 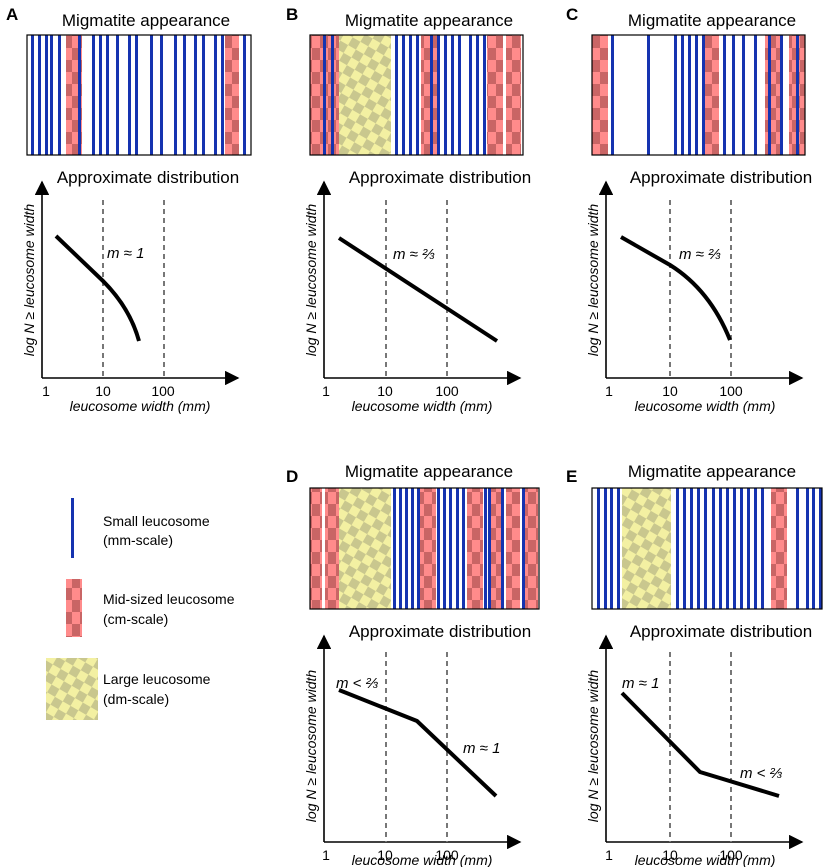 What do you see at coordinates (138, 540) in the screenshot?
I see `legend-small-scale: (mm-scale)` at bounding box center [138, 540].